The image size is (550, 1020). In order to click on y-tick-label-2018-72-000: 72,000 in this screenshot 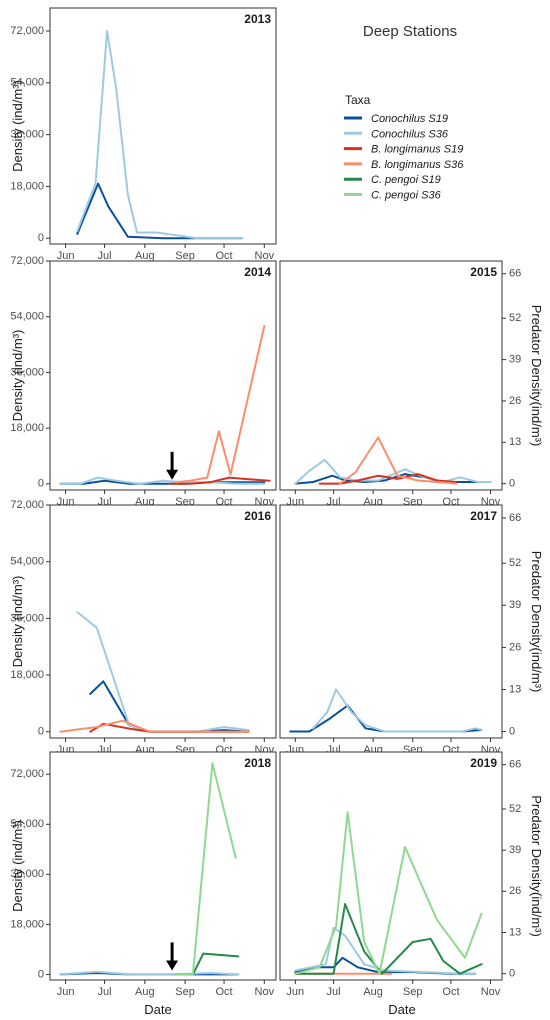, I will do `click(27, 774)`.